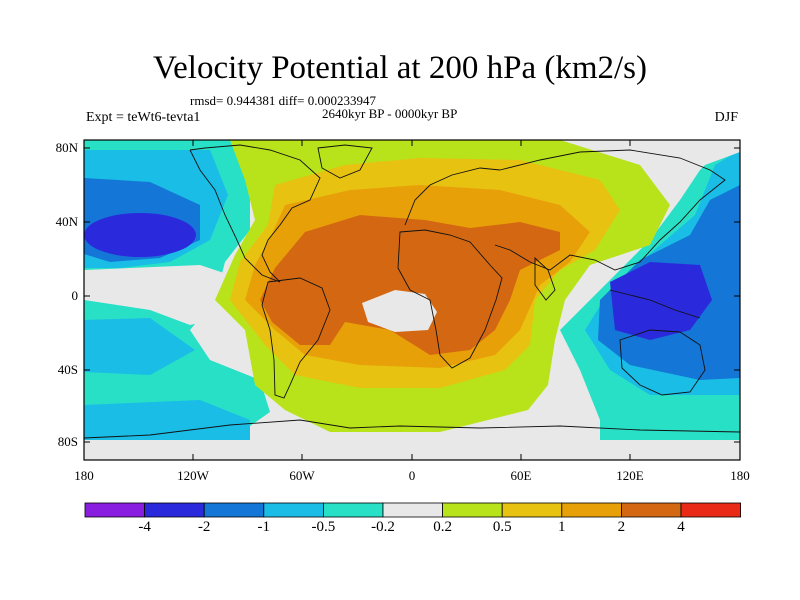 This screenshot has width=800, height=600. I want to click on coast-australia, so click(662, 362).